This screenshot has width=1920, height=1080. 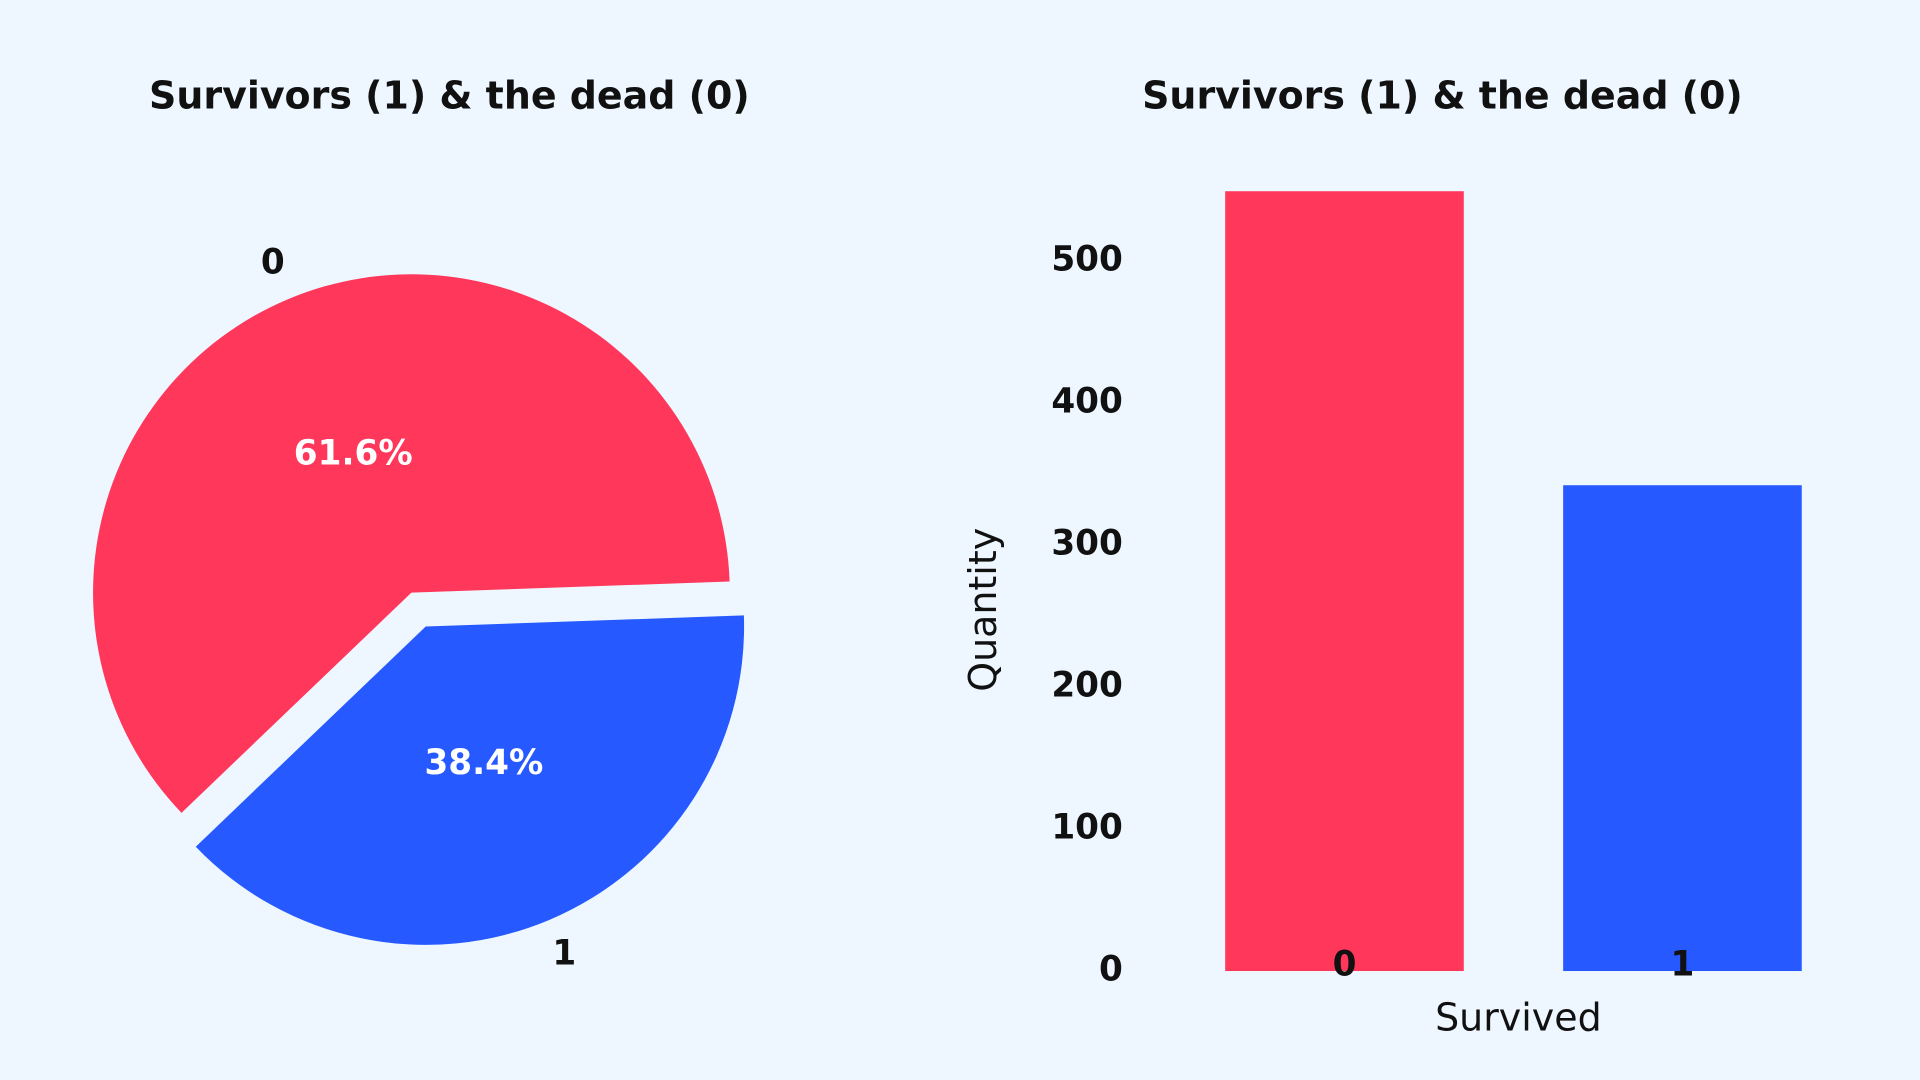 What do you see at coordinates (1087, 685) in the screenshot?
I see `y-tick-label: 200` at bounding box center [1087, 685].